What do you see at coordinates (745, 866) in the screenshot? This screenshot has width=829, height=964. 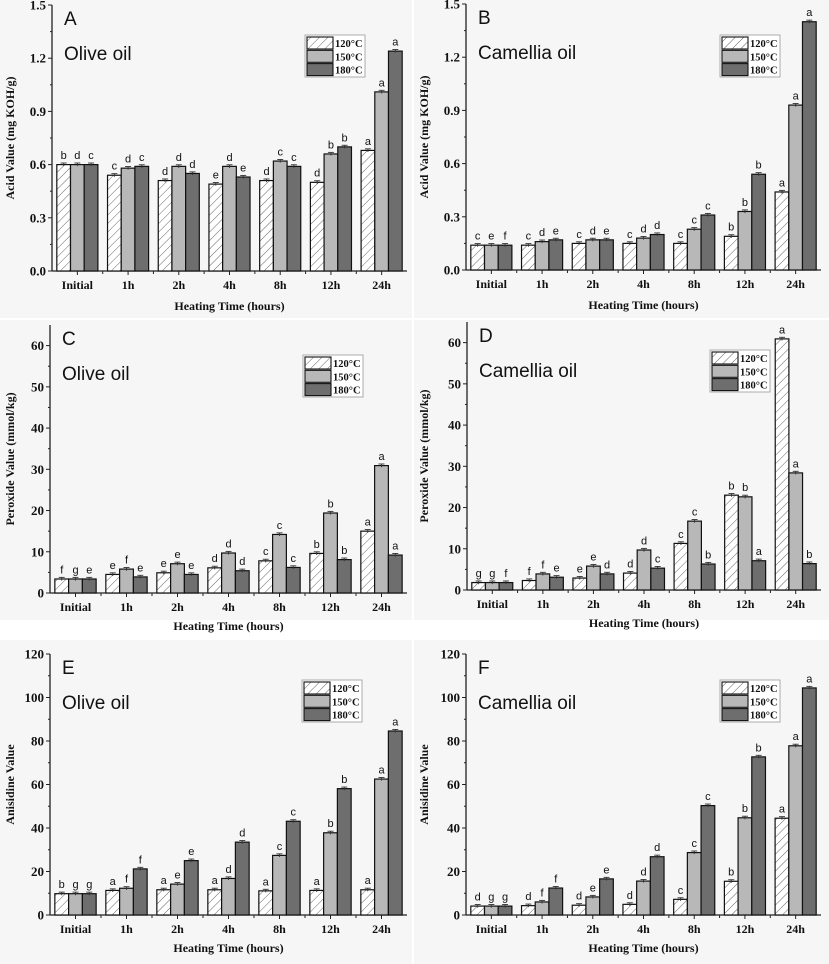 I see `bar-150C-12h` at bounding box center [745, 866].